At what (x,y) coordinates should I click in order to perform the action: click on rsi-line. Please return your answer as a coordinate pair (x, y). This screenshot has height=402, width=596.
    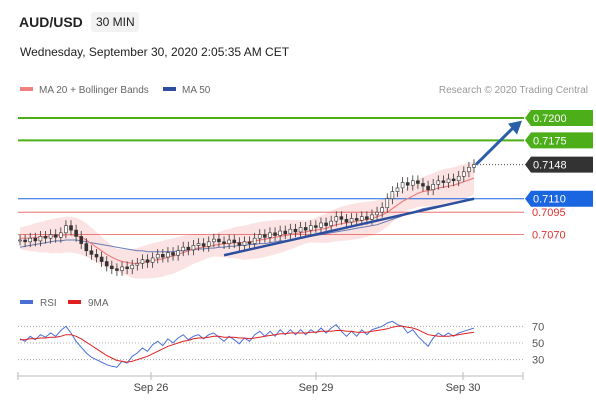
    Looking at the image, I should click on (247, 344).